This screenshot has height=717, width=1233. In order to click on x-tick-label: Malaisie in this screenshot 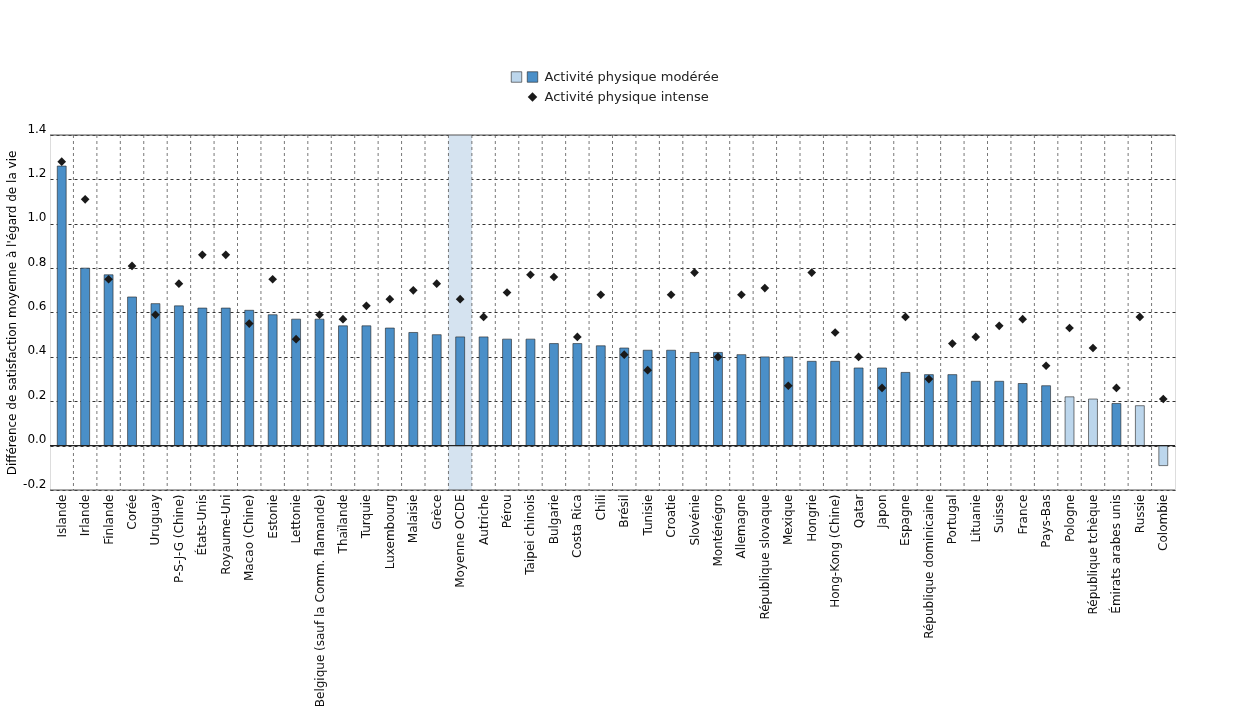, I will do `click(413, 519)`.